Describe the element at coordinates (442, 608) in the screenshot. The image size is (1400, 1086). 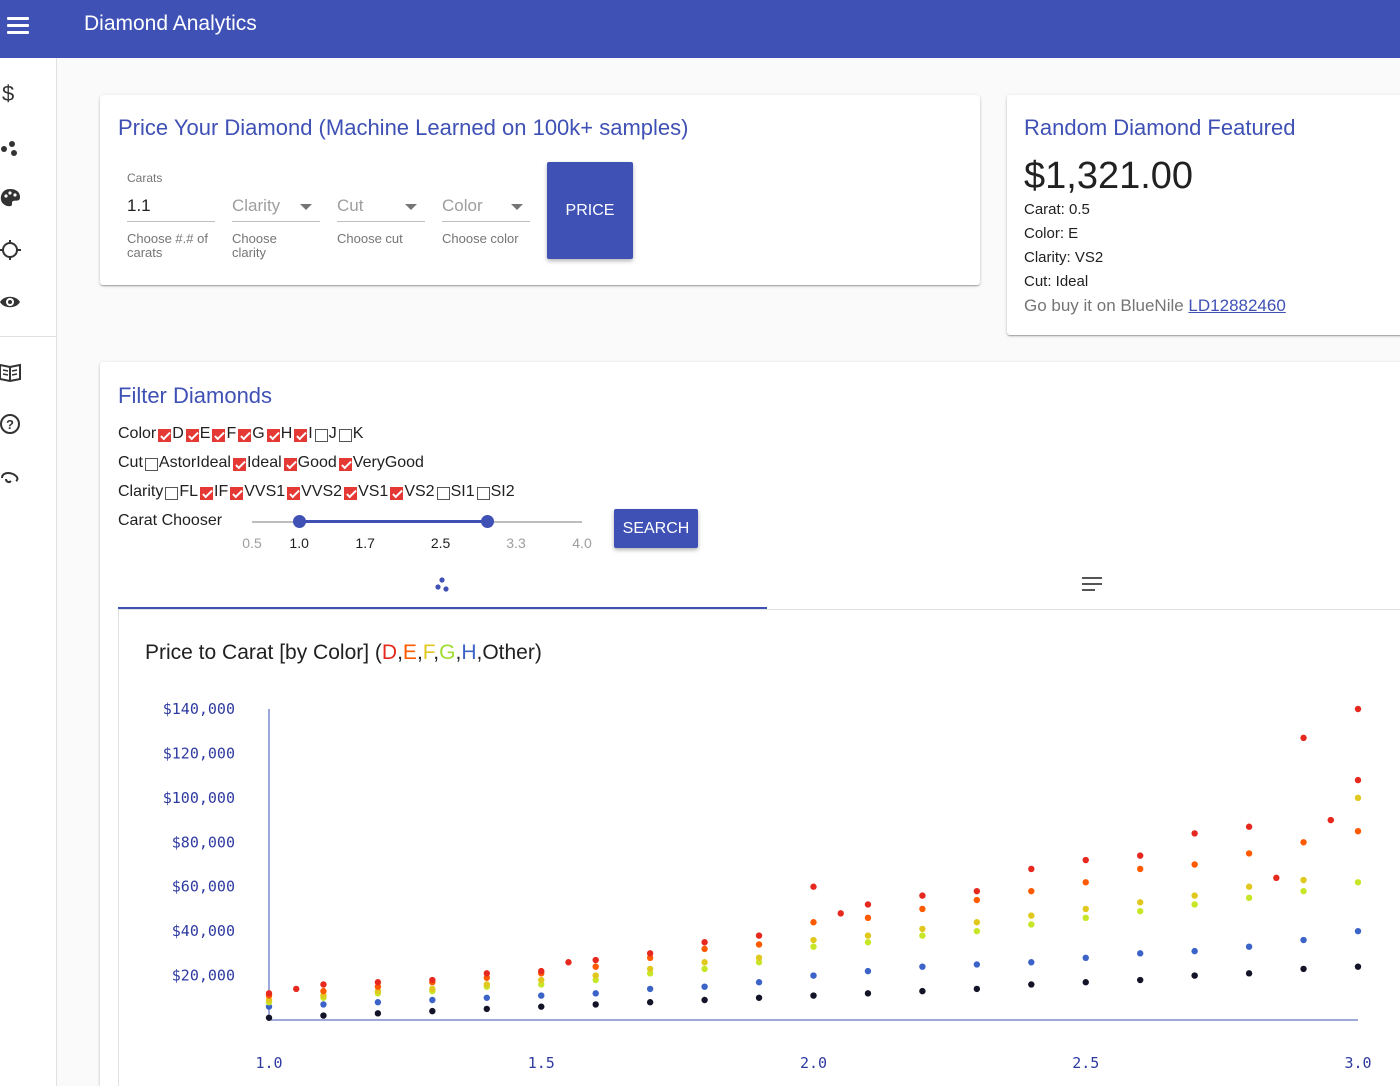
I see `active-tab-indicator` at that location.